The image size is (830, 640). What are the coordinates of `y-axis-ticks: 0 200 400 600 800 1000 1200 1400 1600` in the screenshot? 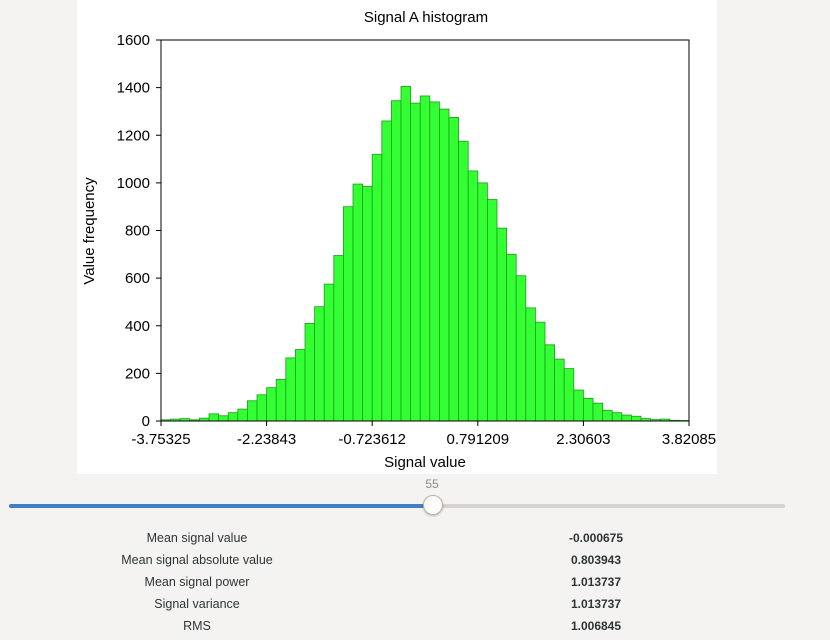 It's located at (139, 231).